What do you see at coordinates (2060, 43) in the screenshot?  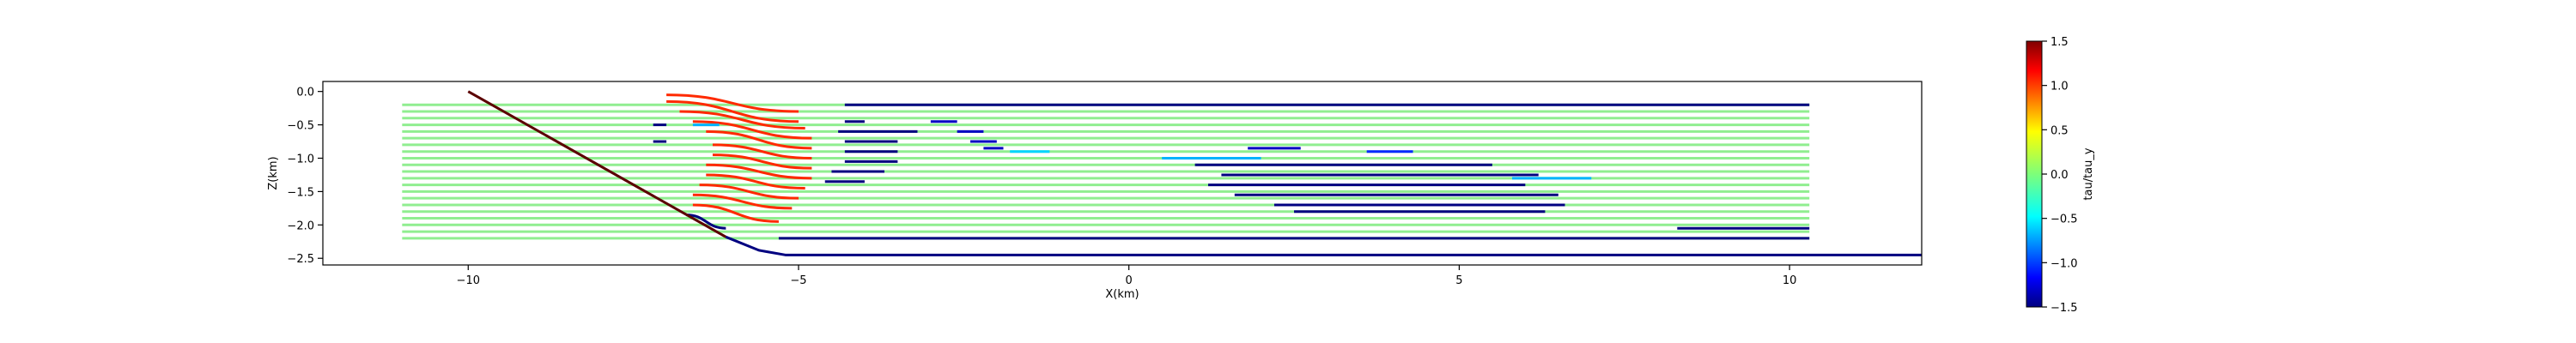 I see `colorbar-tick-label: 1.5` at bounding box center [2060, 43].